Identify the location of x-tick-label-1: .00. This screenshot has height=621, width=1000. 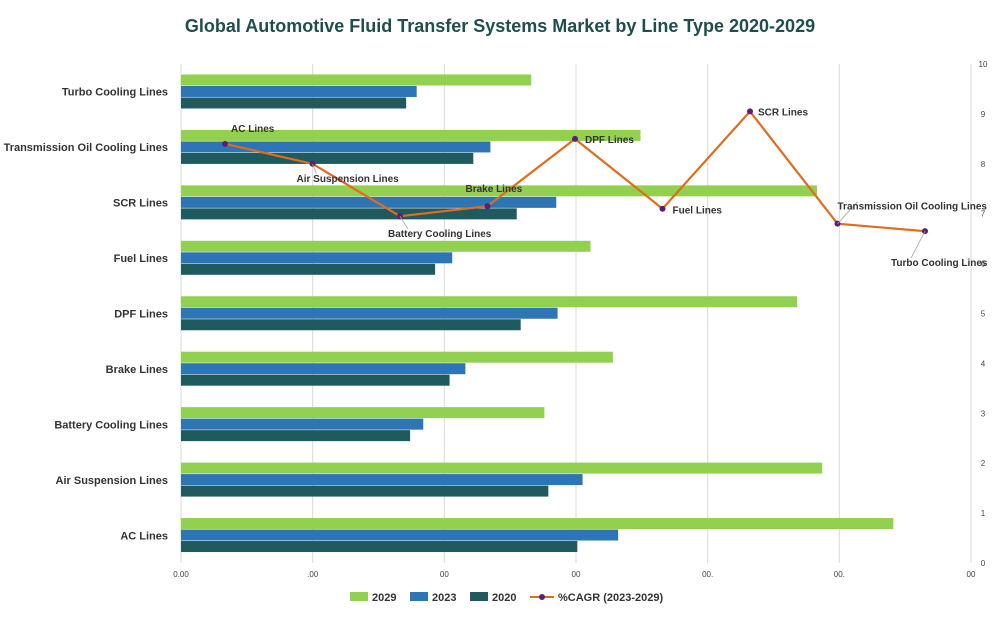
(313, 574).